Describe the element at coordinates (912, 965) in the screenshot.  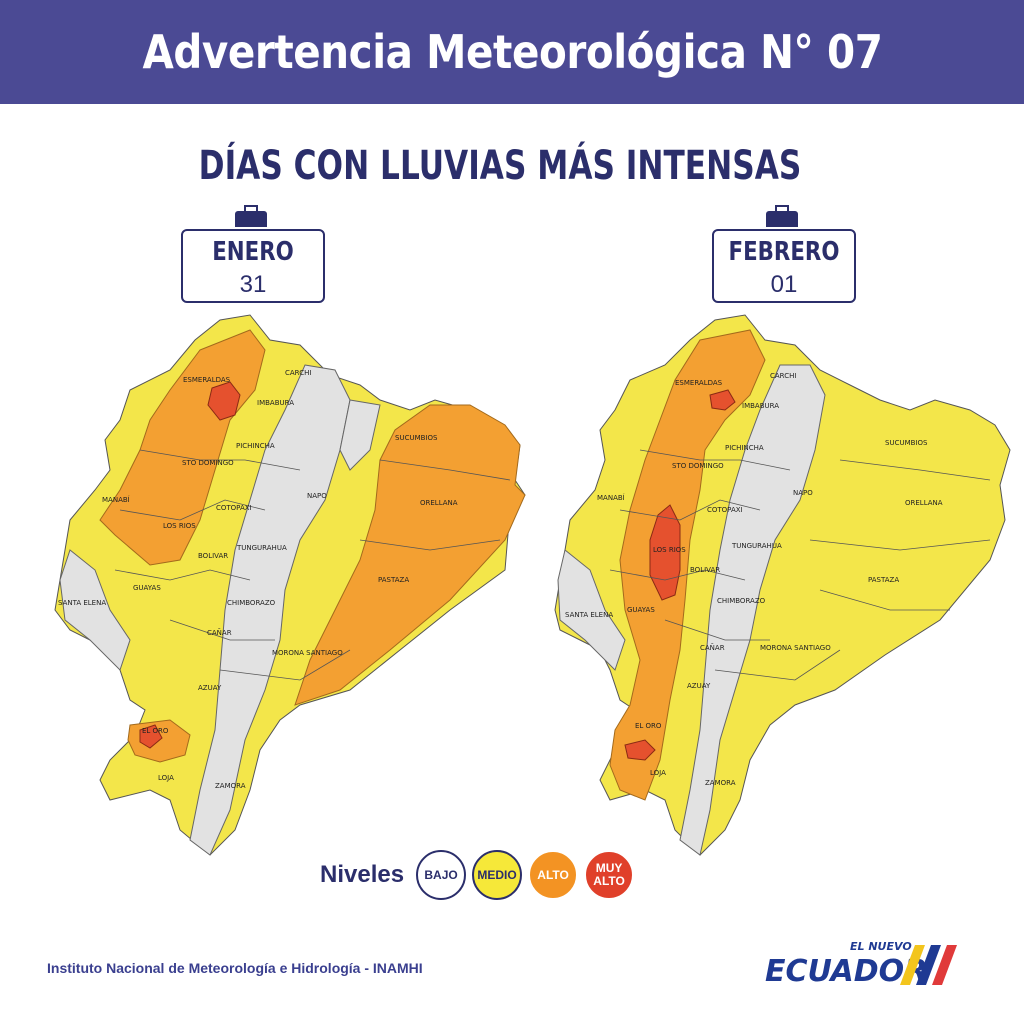
I see `logo-stripe-yellow` at that location.